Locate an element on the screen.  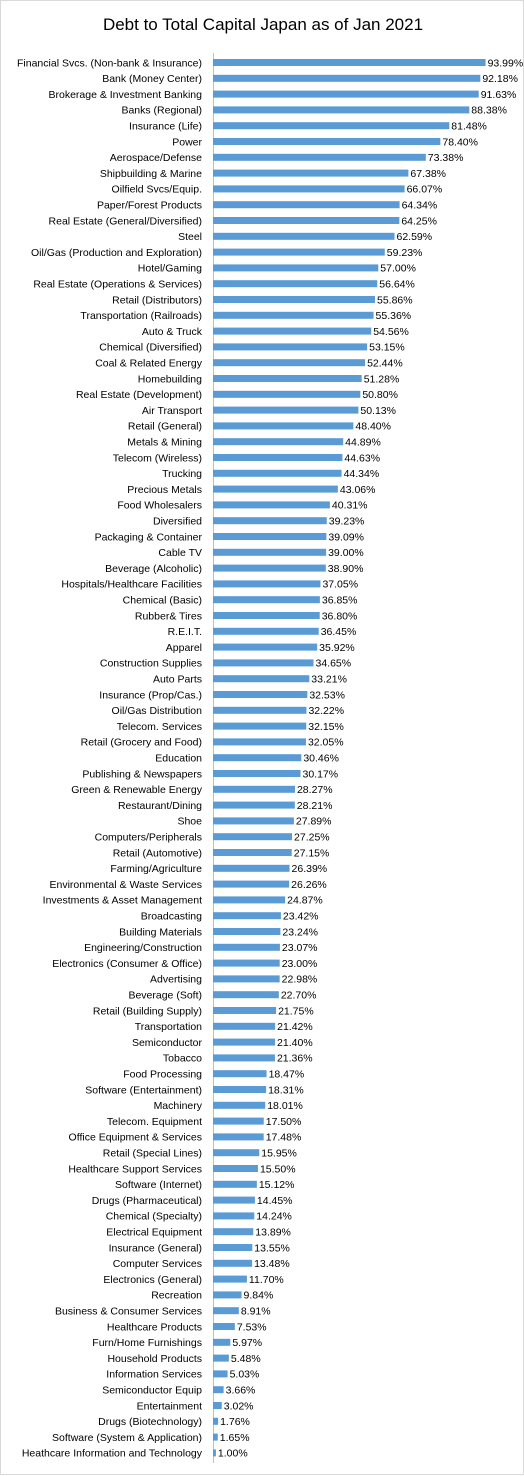
category-label: Air Transport is located at coordinates (172, 411).